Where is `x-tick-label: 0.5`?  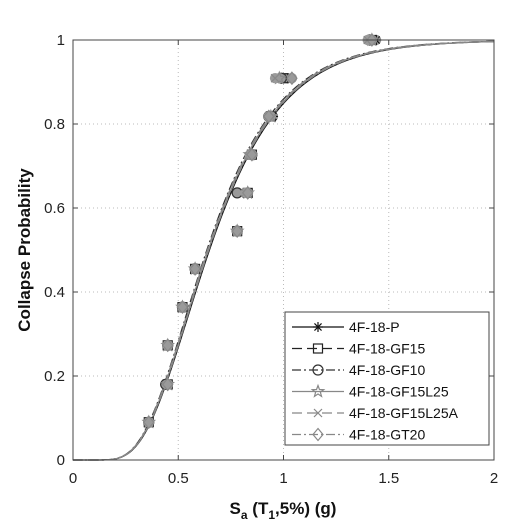
x-tick-label: 0.5 is located at coordinates (178, 478).